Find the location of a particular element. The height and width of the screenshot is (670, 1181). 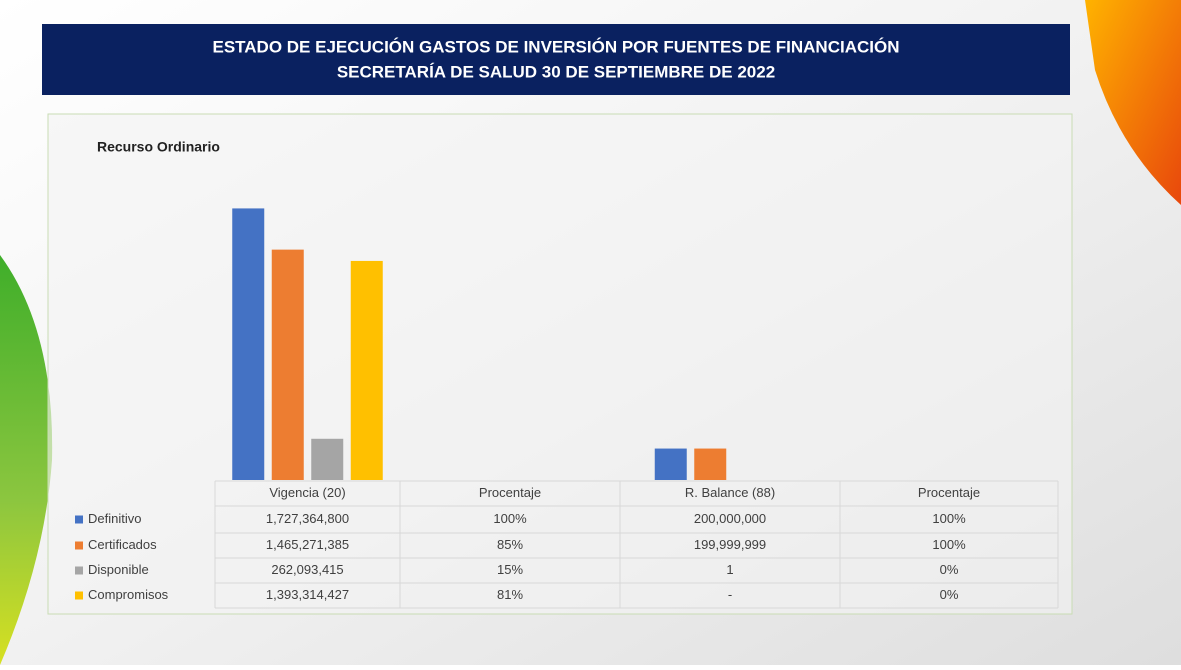

title-banner is located at coordinates (556, 59).